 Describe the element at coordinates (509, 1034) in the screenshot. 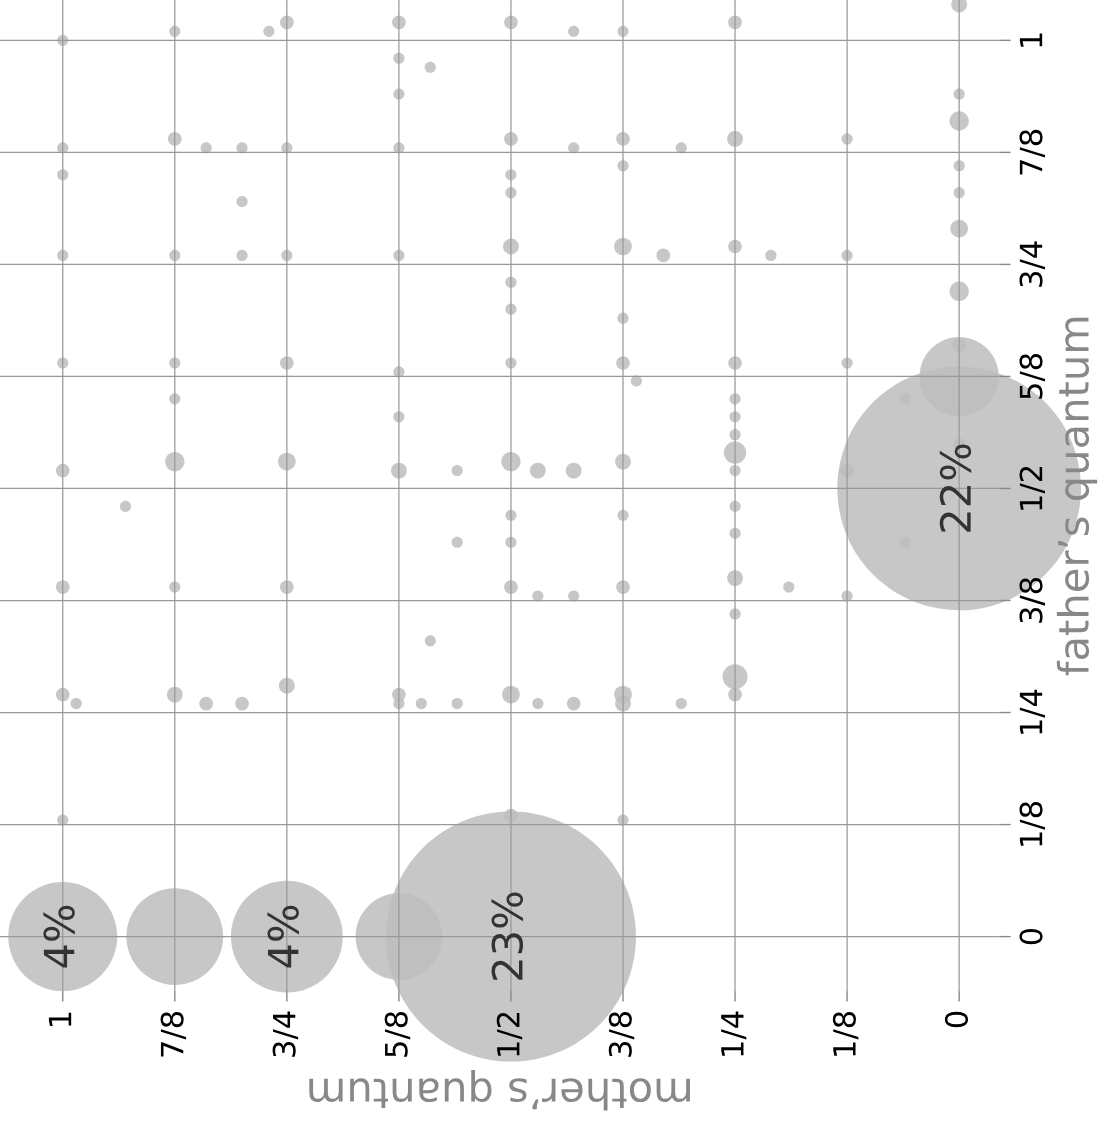

I see `x-tick-label: 1/2` at that location.